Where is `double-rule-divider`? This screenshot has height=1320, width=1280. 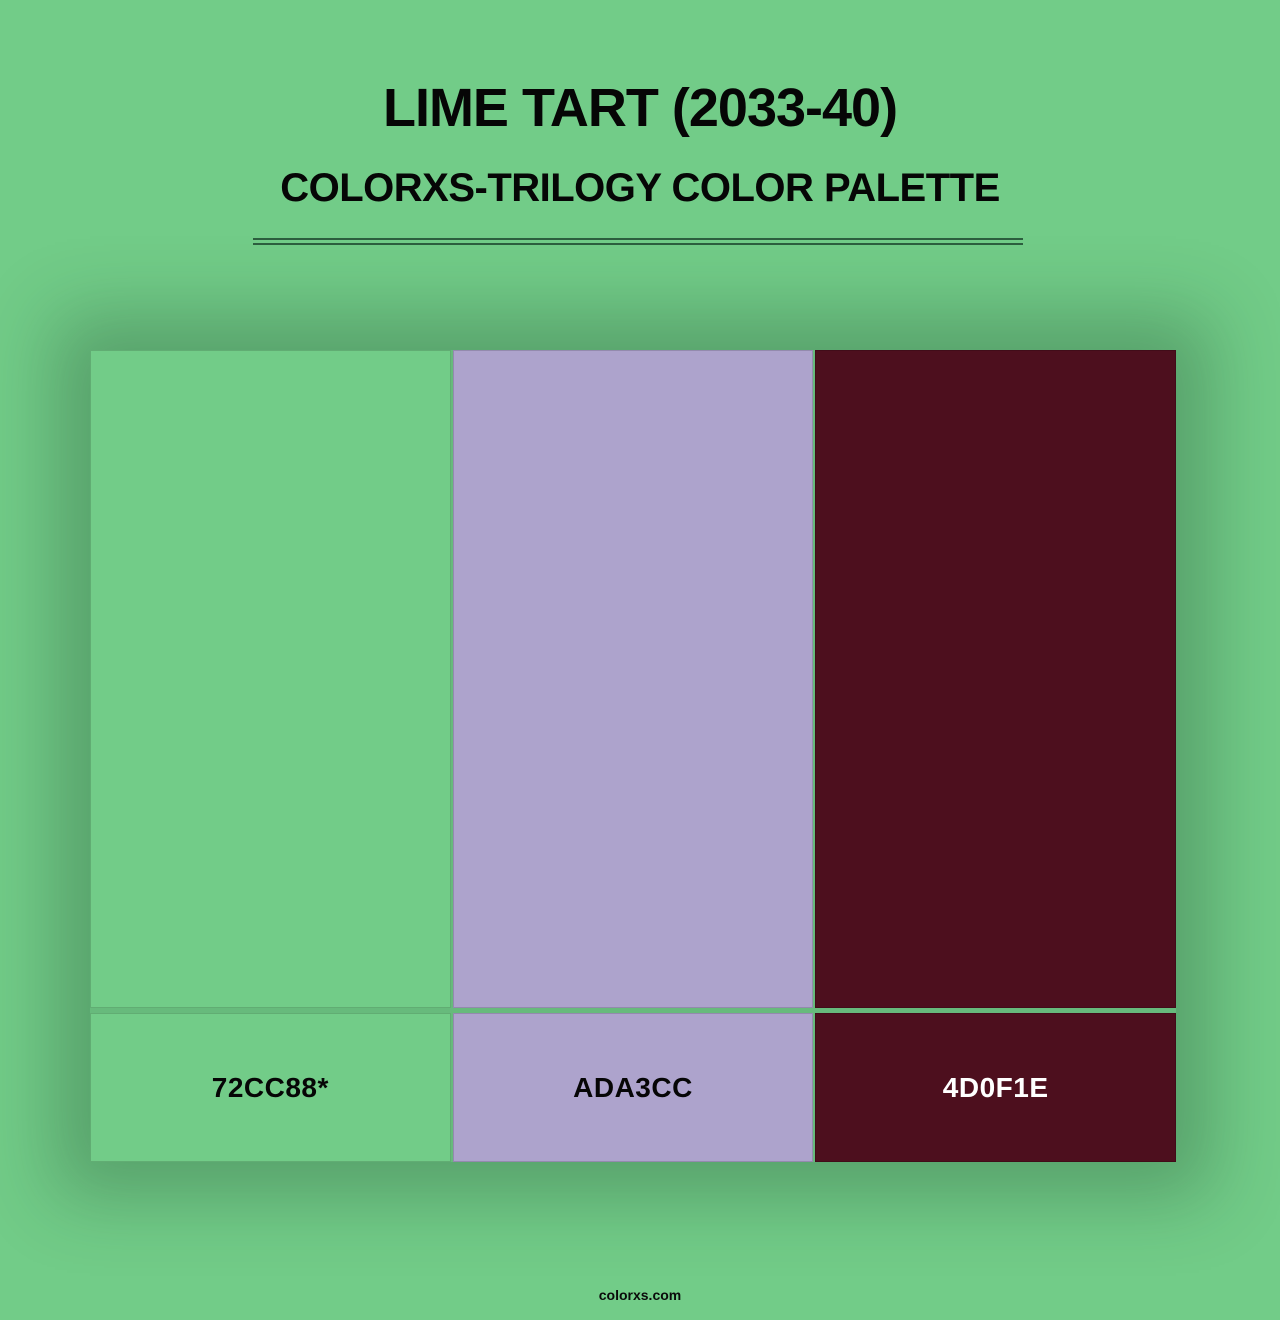
double-rule-divider is located at coordinates (638, 241).